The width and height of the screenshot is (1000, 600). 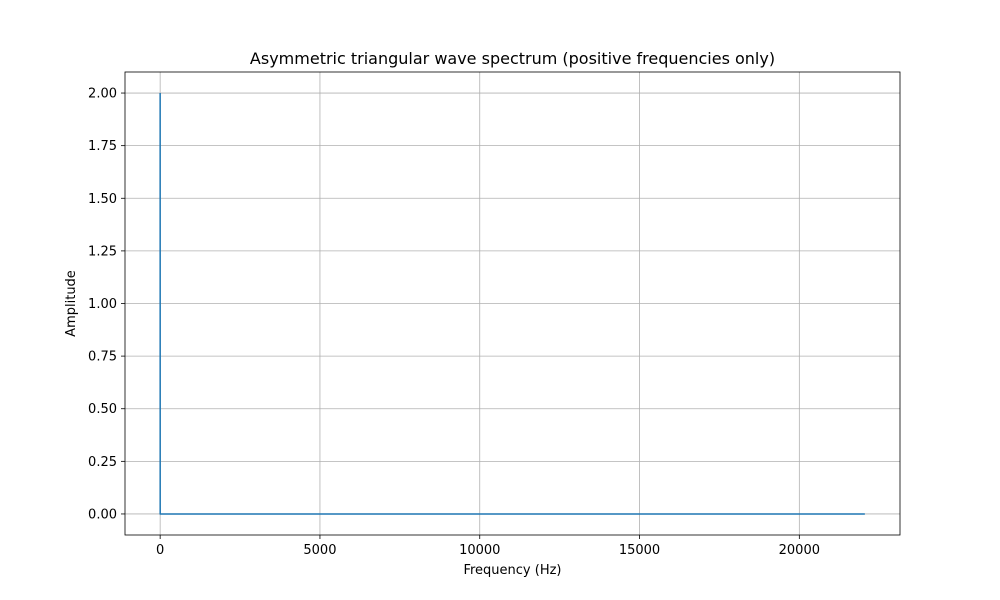 I want to click on y-tick-label: 0.50, so click(x=102, y=409).